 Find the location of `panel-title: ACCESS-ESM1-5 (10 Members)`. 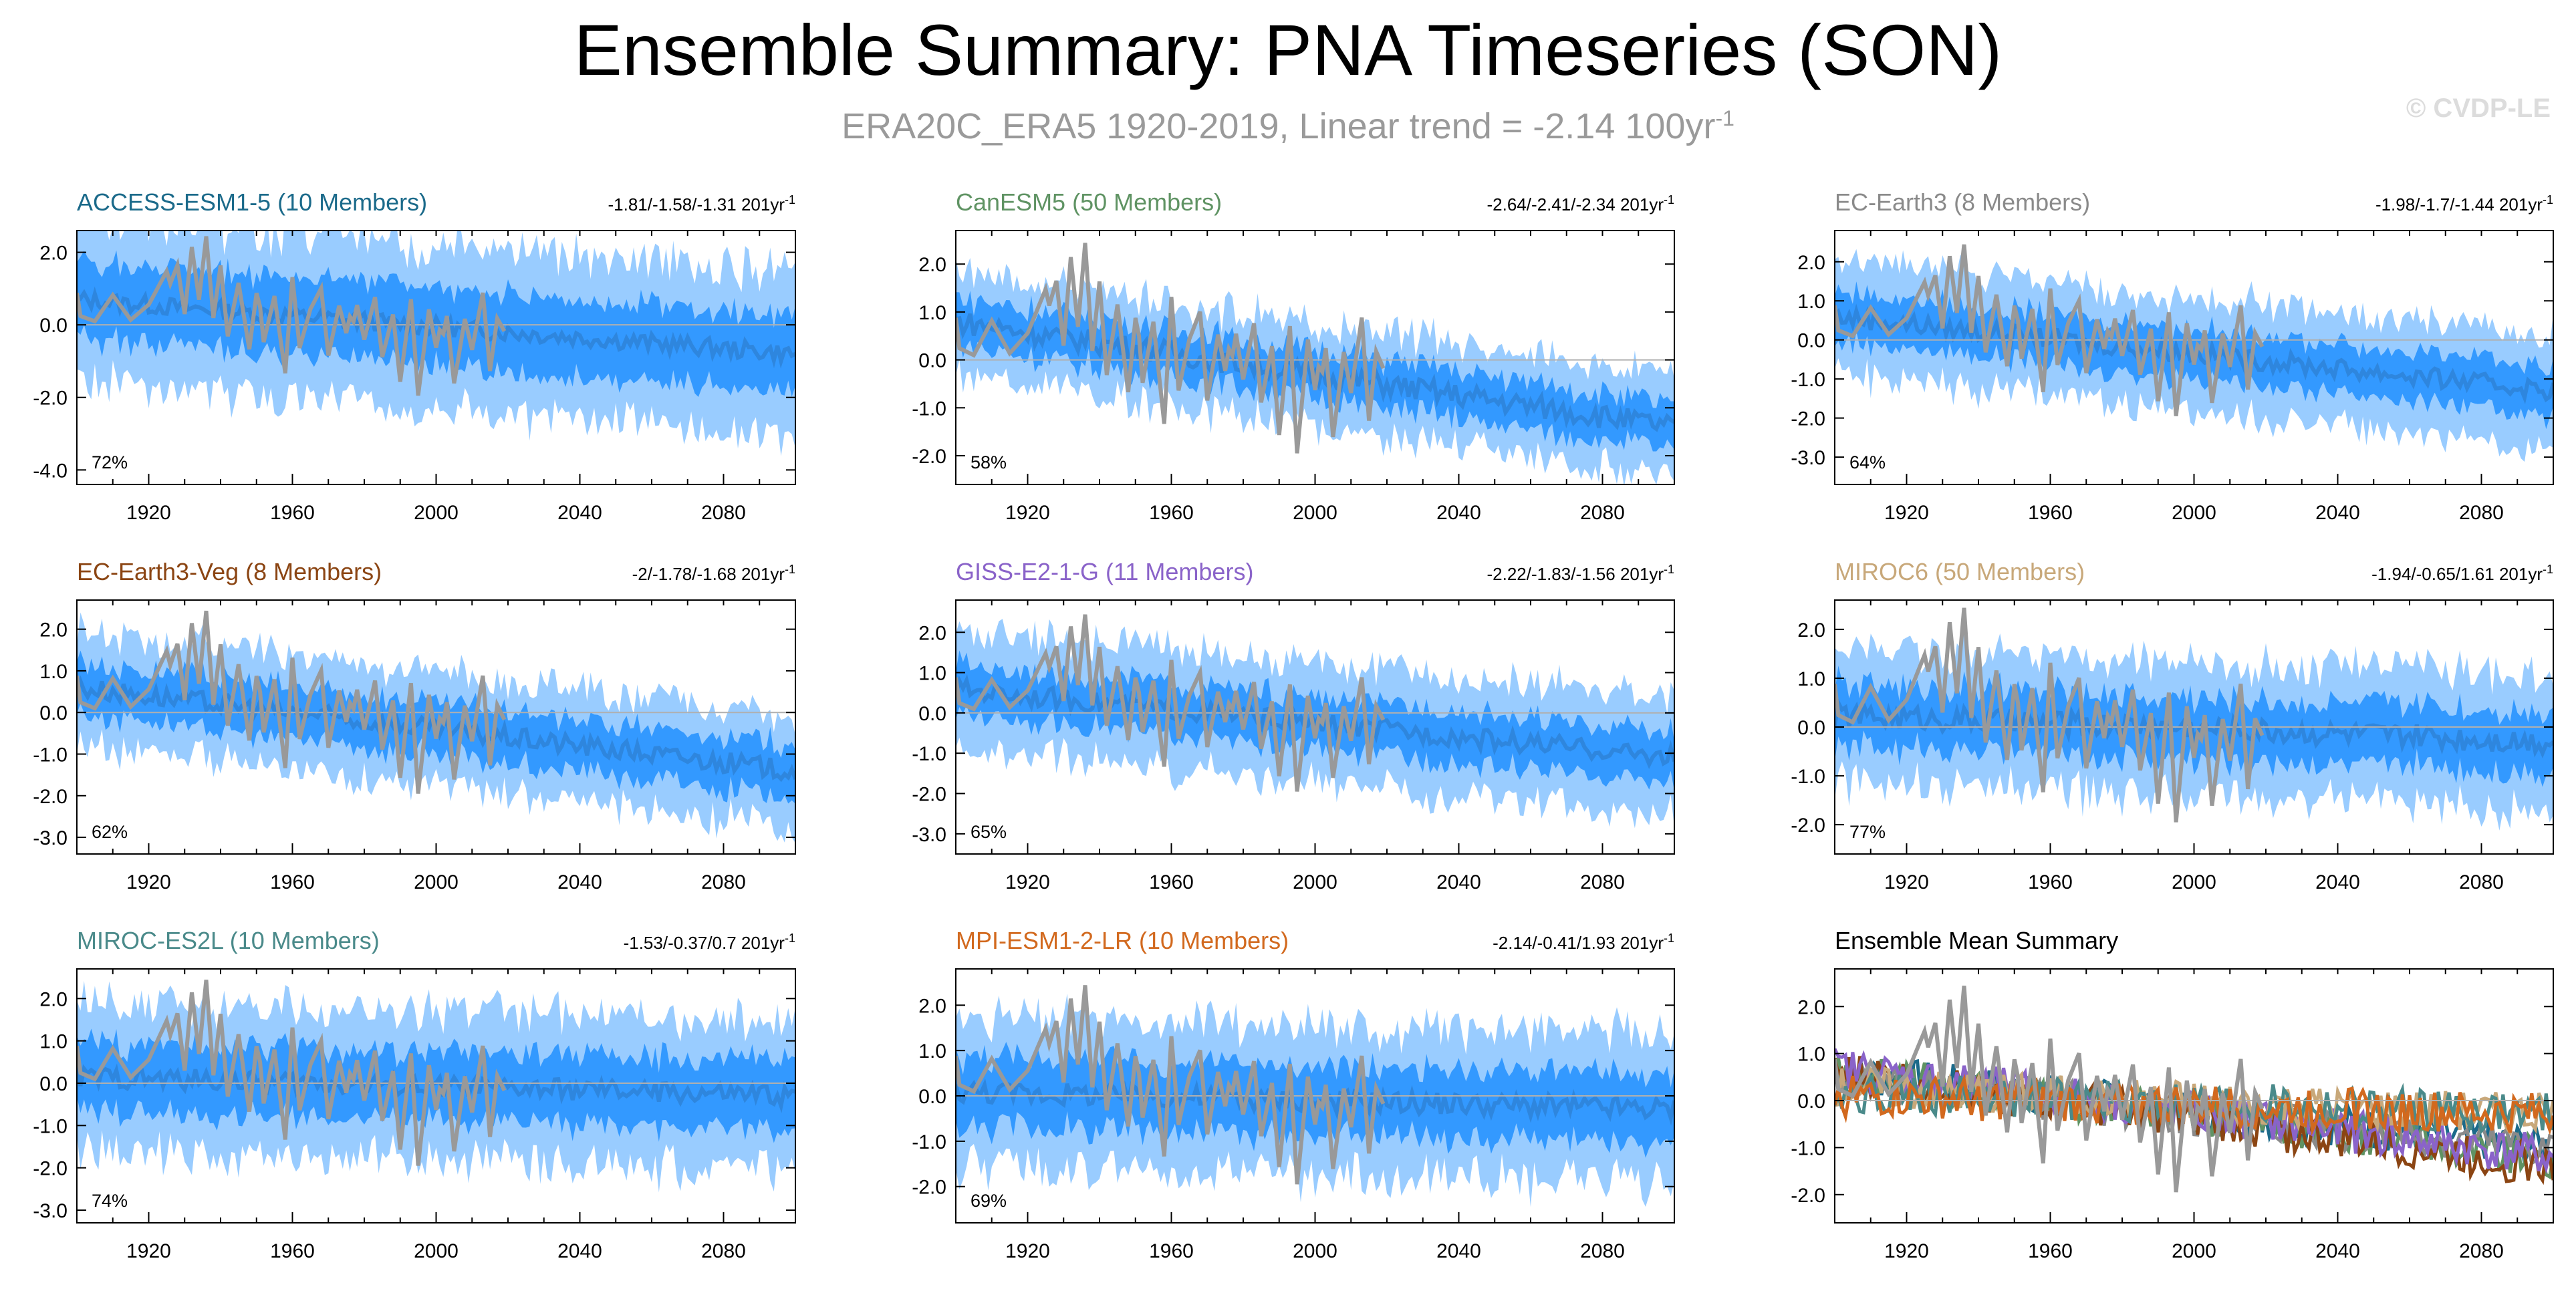

panel-title: ACCESS-ESM1-5 (10 Members) is located at coordinates (252, 202).